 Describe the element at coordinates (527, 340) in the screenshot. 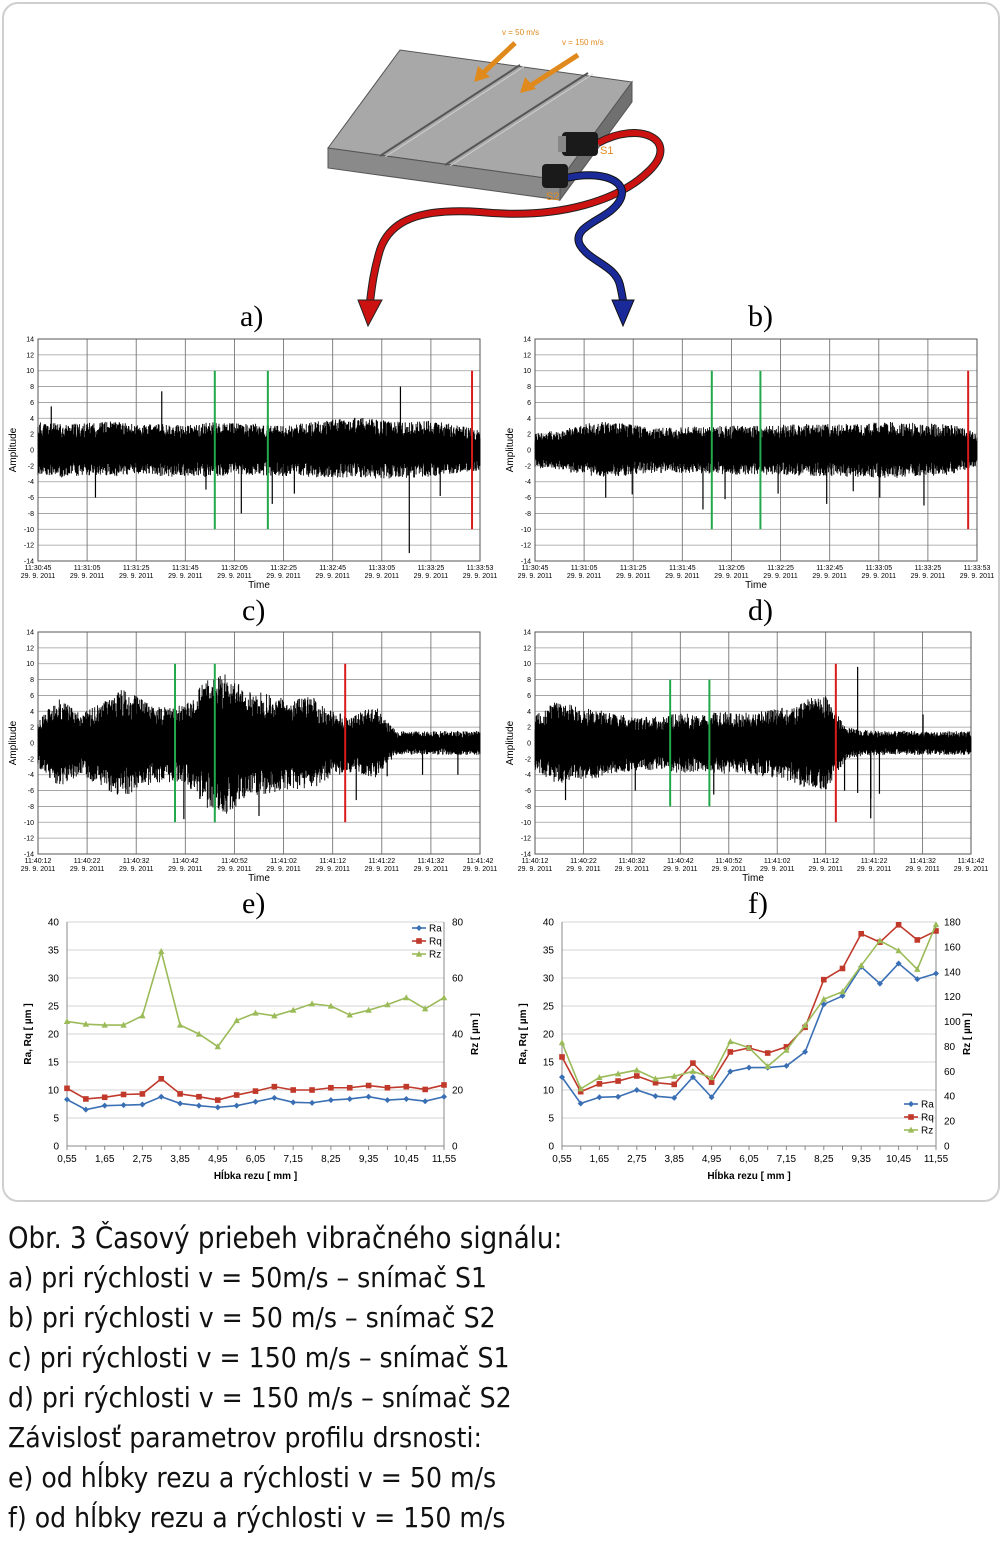

I see `y-tick-label: 14` at that location.